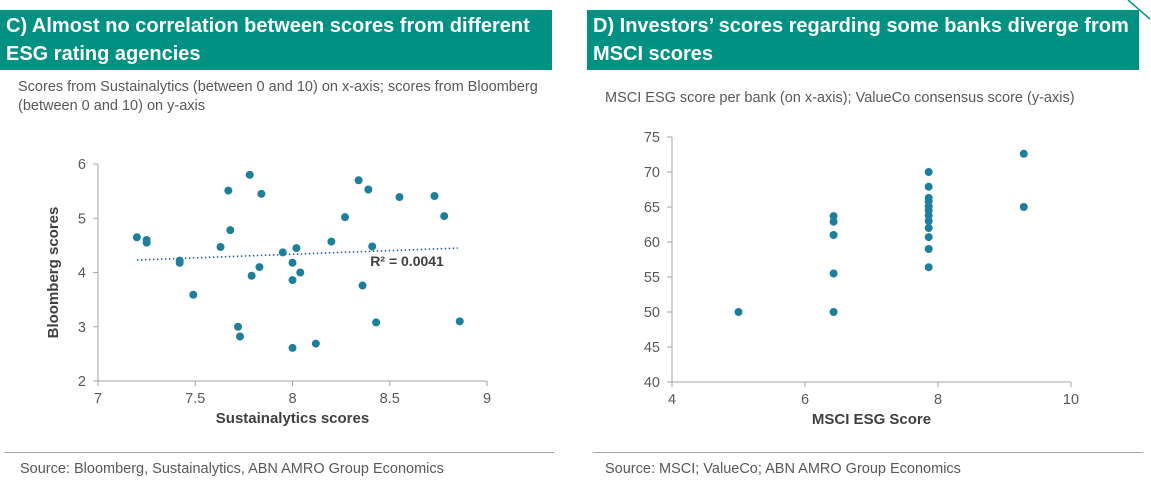  I want to click on x-tick-label: 9, so click(487, 399).